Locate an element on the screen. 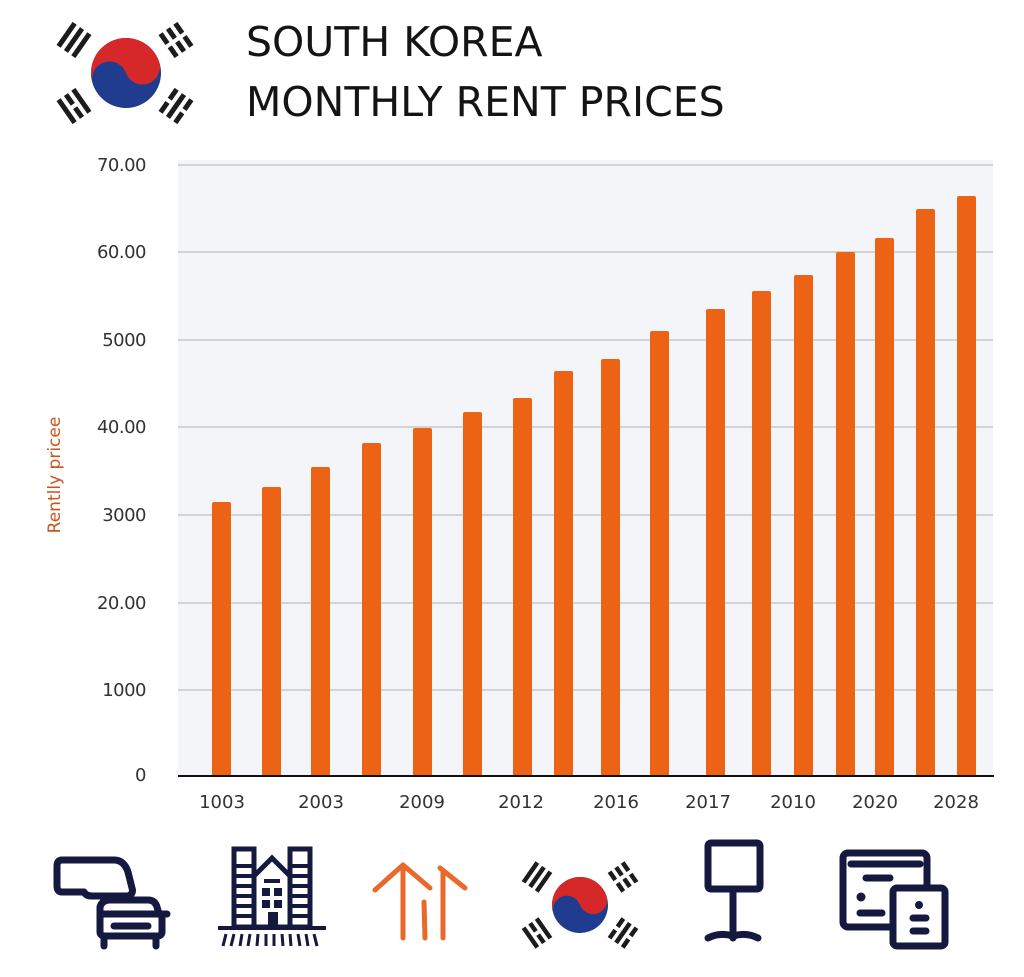 The height and width of the screenshot is (977, 1024). x-tick-label: 2003 is located at coordinates (321, 802).